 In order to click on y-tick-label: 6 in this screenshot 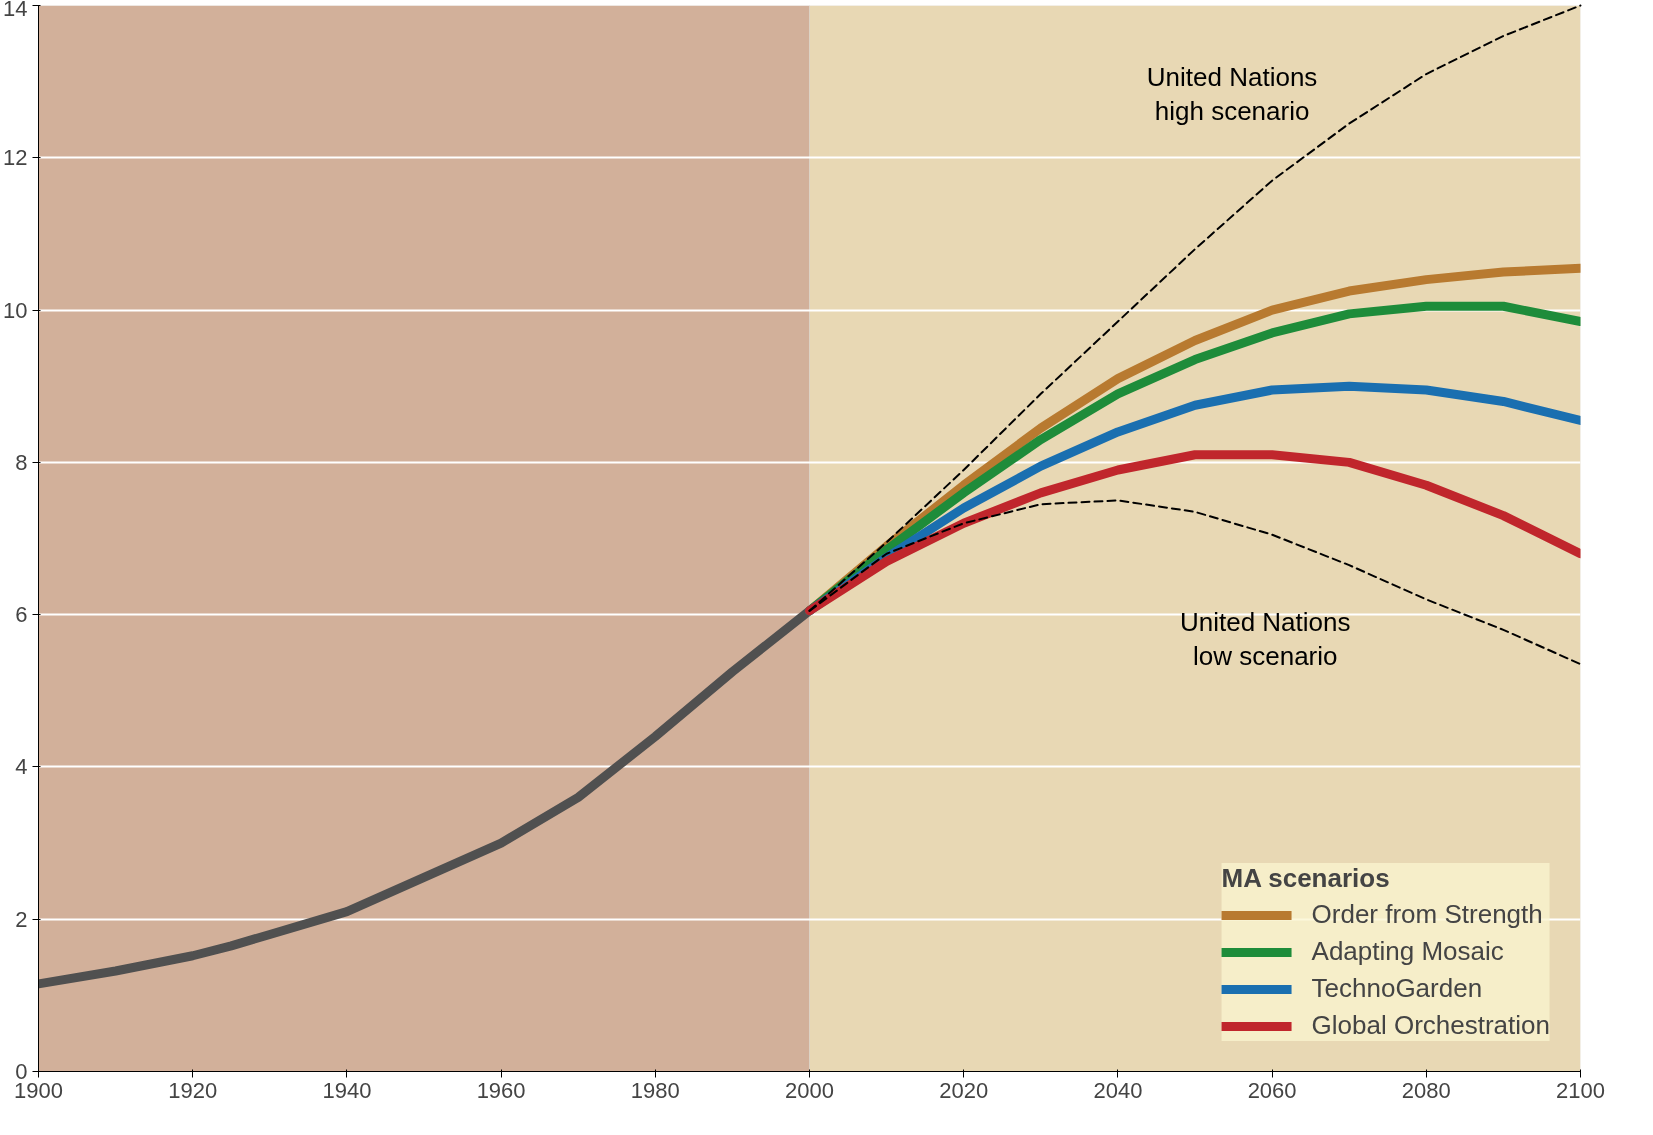, I will do `click(21, 615)`.